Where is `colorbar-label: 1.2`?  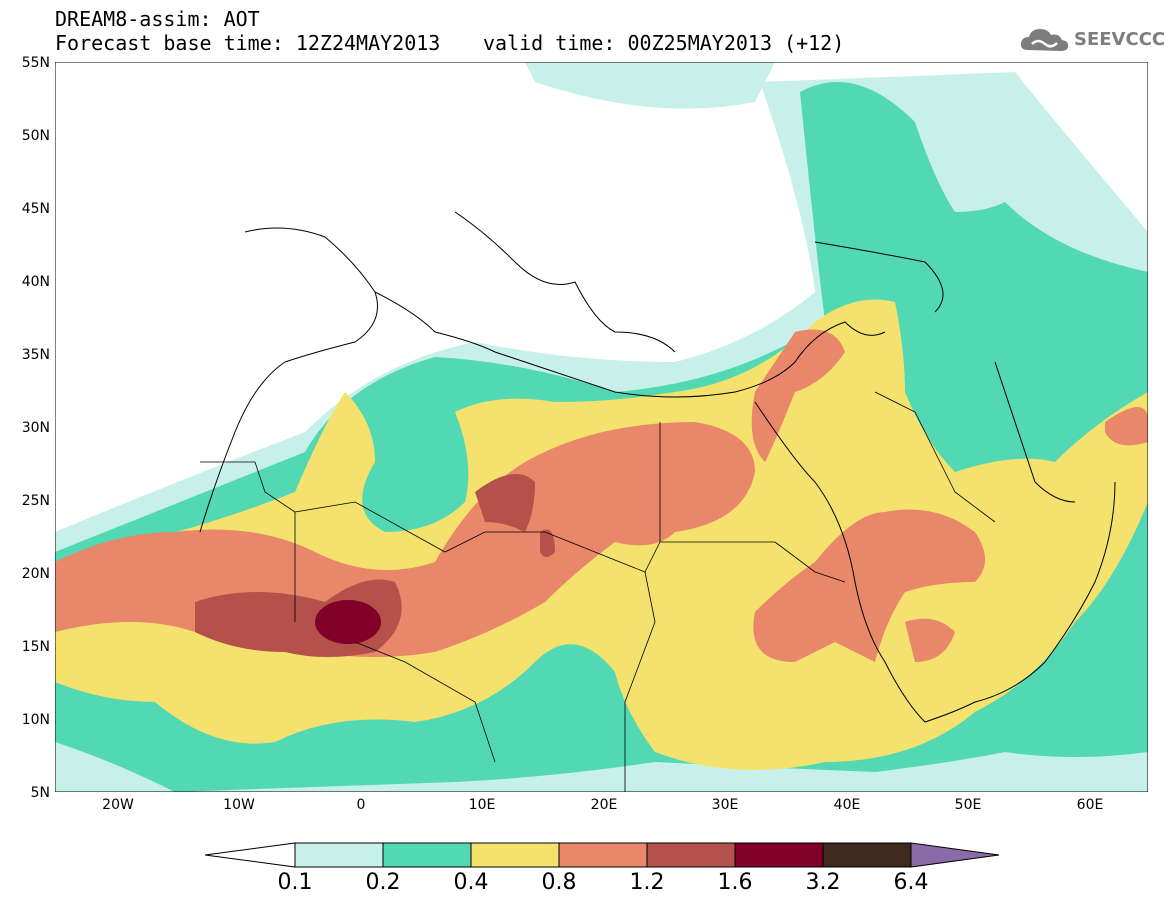 colorbar-label: 1.2 is located at coordinates (647, 882).